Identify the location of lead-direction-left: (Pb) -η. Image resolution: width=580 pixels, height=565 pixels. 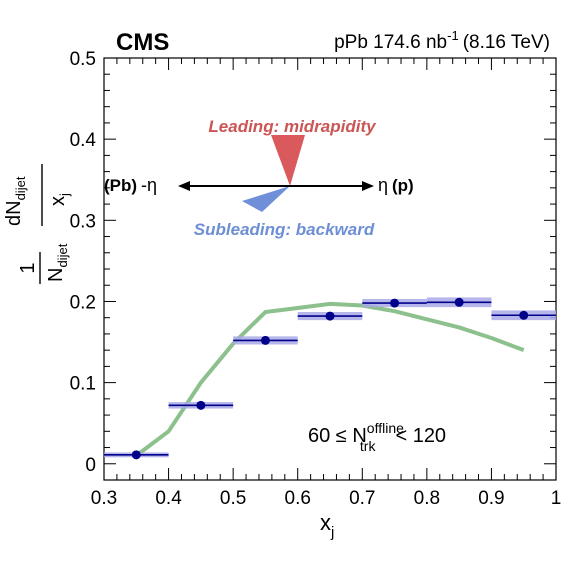
(130, 185).